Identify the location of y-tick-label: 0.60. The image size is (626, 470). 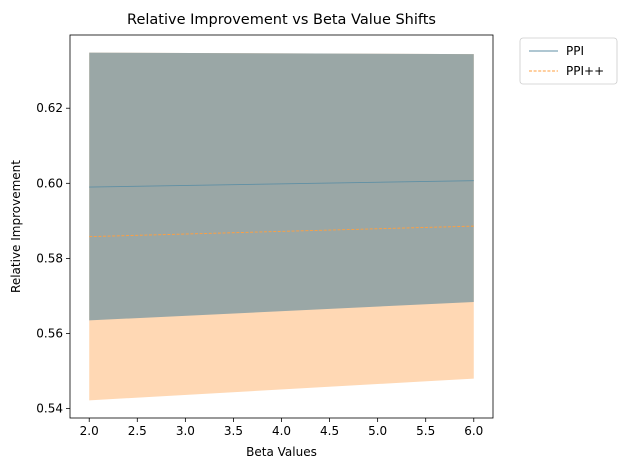
(49, 183).